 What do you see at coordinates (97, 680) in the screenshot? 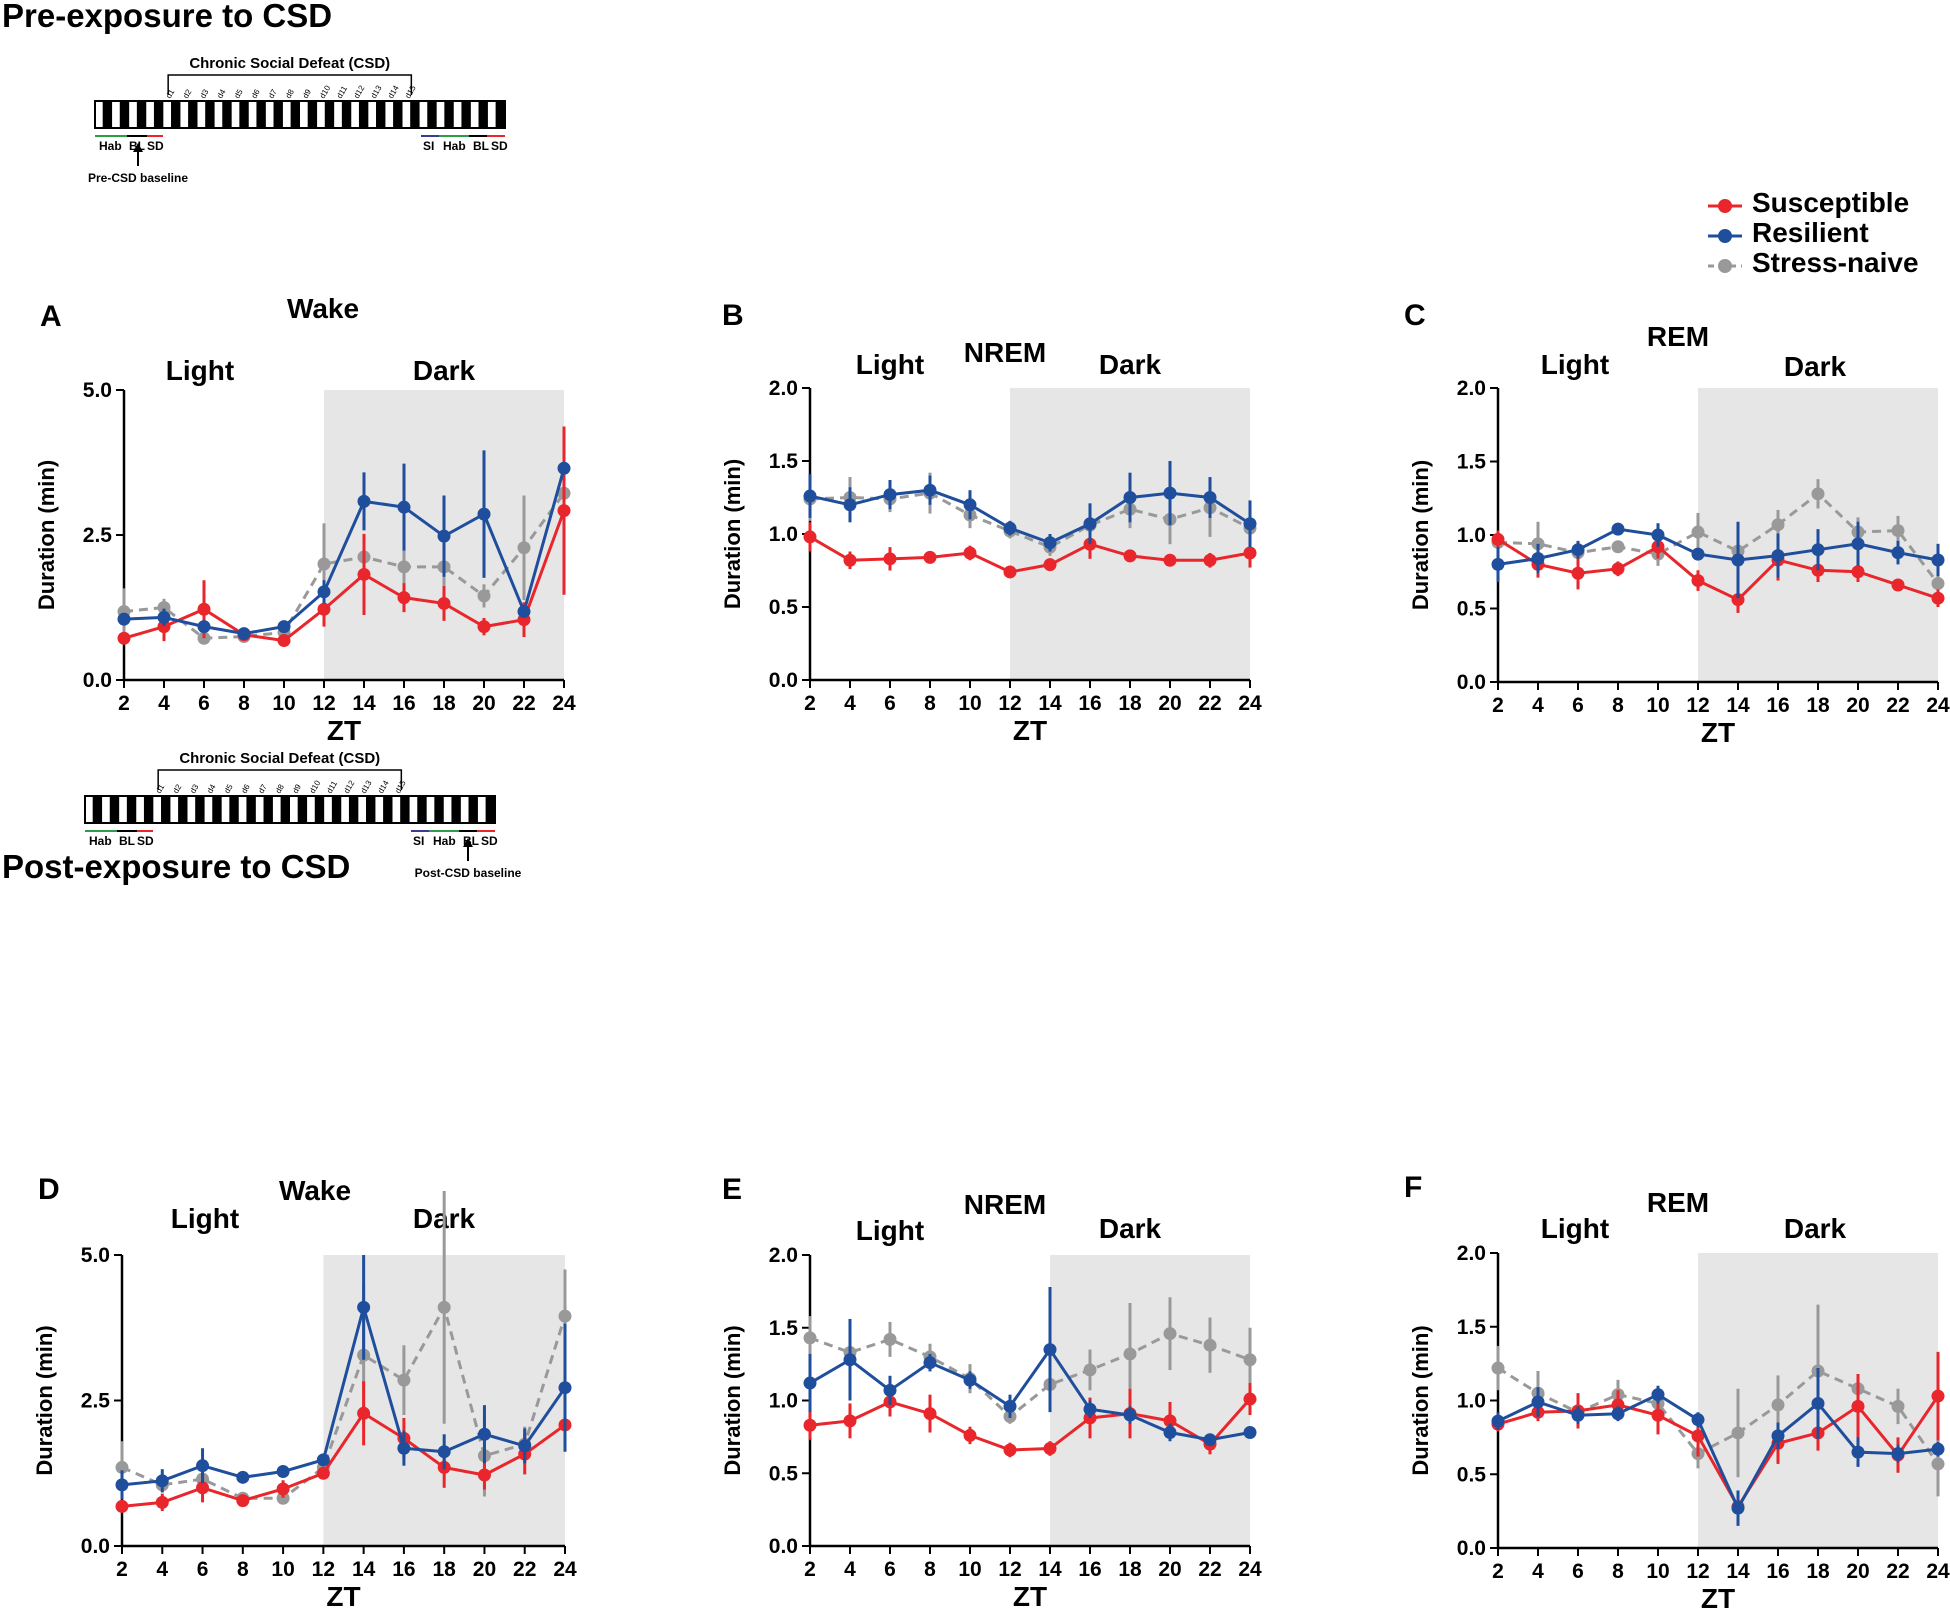
I see `y-tick-label: 0.0` at bounding box center [97, 680].